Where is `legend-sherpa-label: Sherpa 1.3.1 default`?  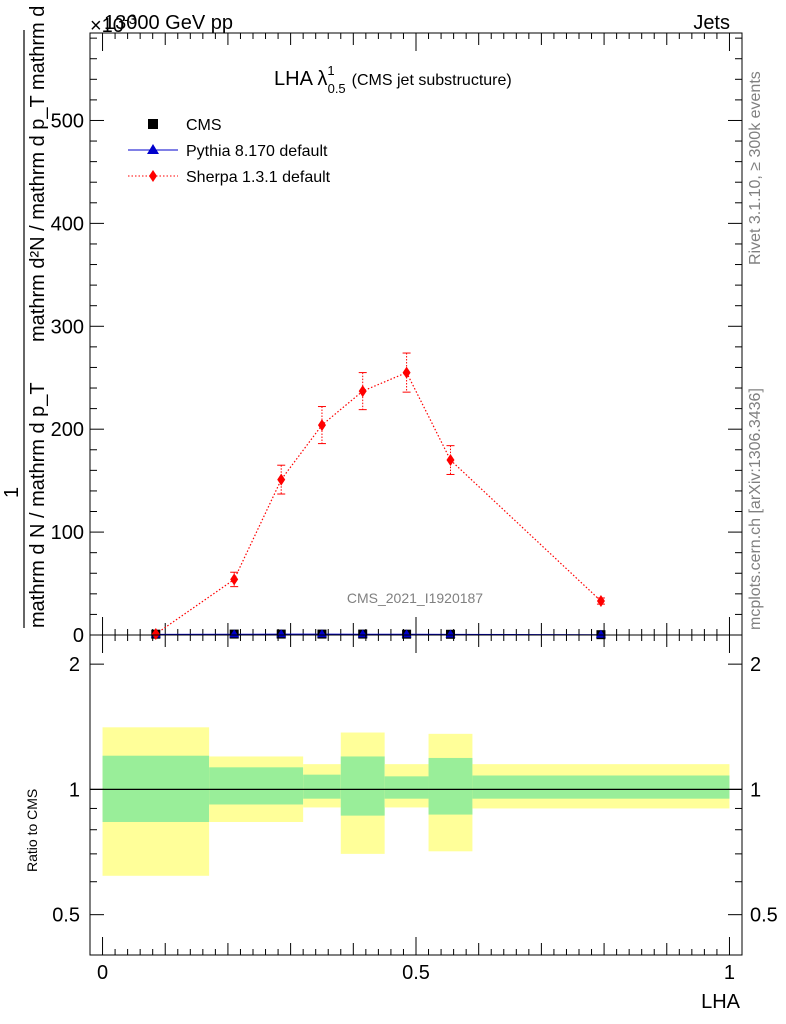
legend-sherpa-label: Sherpa 1.3.1 default is located at coordinates (258, 177).